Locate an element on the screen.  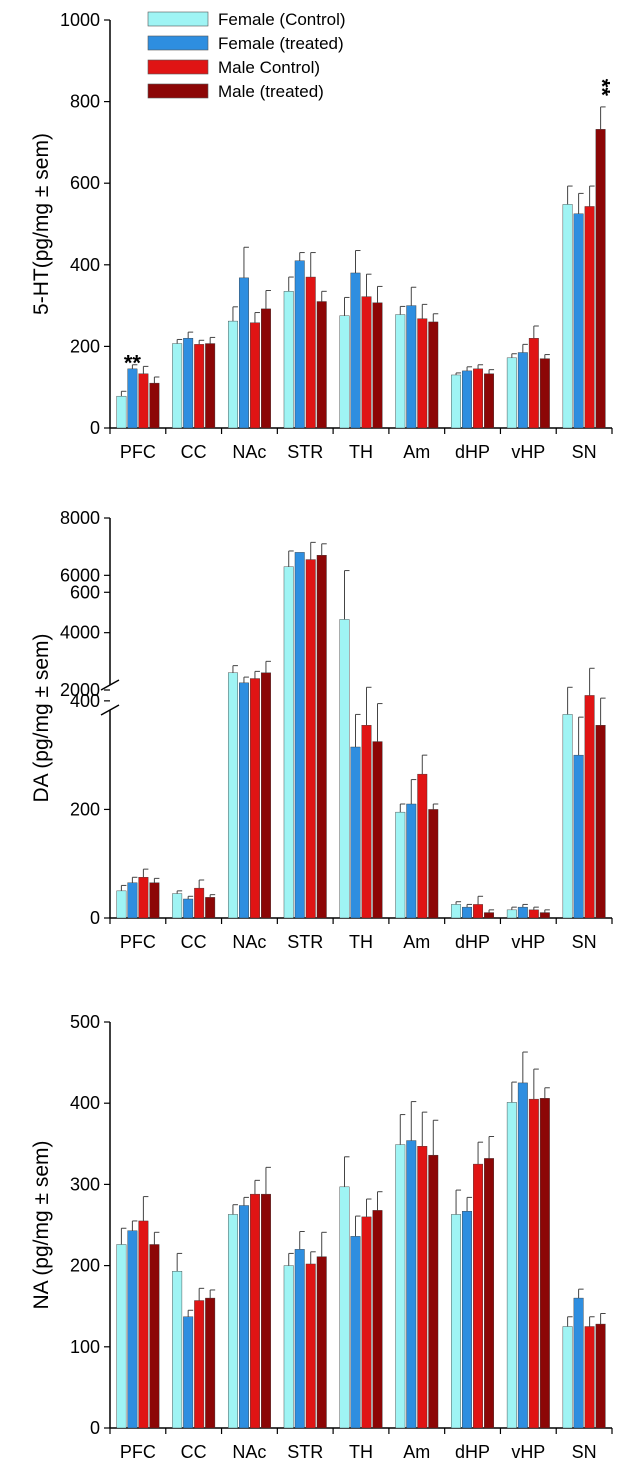
y-tick-label: 800 is located at coordinates (85, 102).